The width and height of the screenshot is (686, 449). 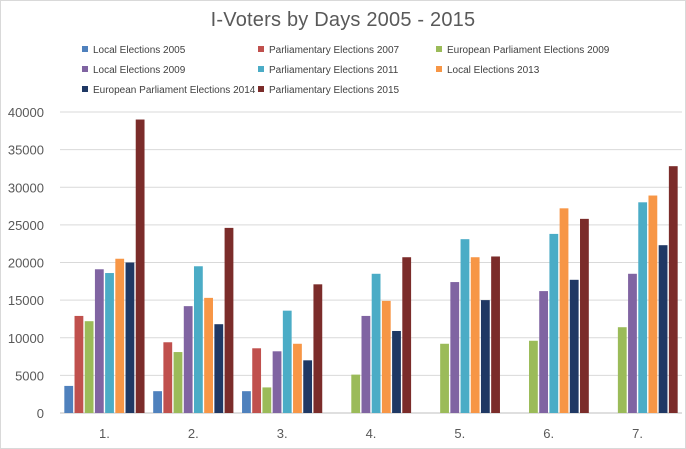 What do you see at coordinates (26, 300) in the screenshot?
I see `y-tick-label: 15000` at bounding box center [26, 300].